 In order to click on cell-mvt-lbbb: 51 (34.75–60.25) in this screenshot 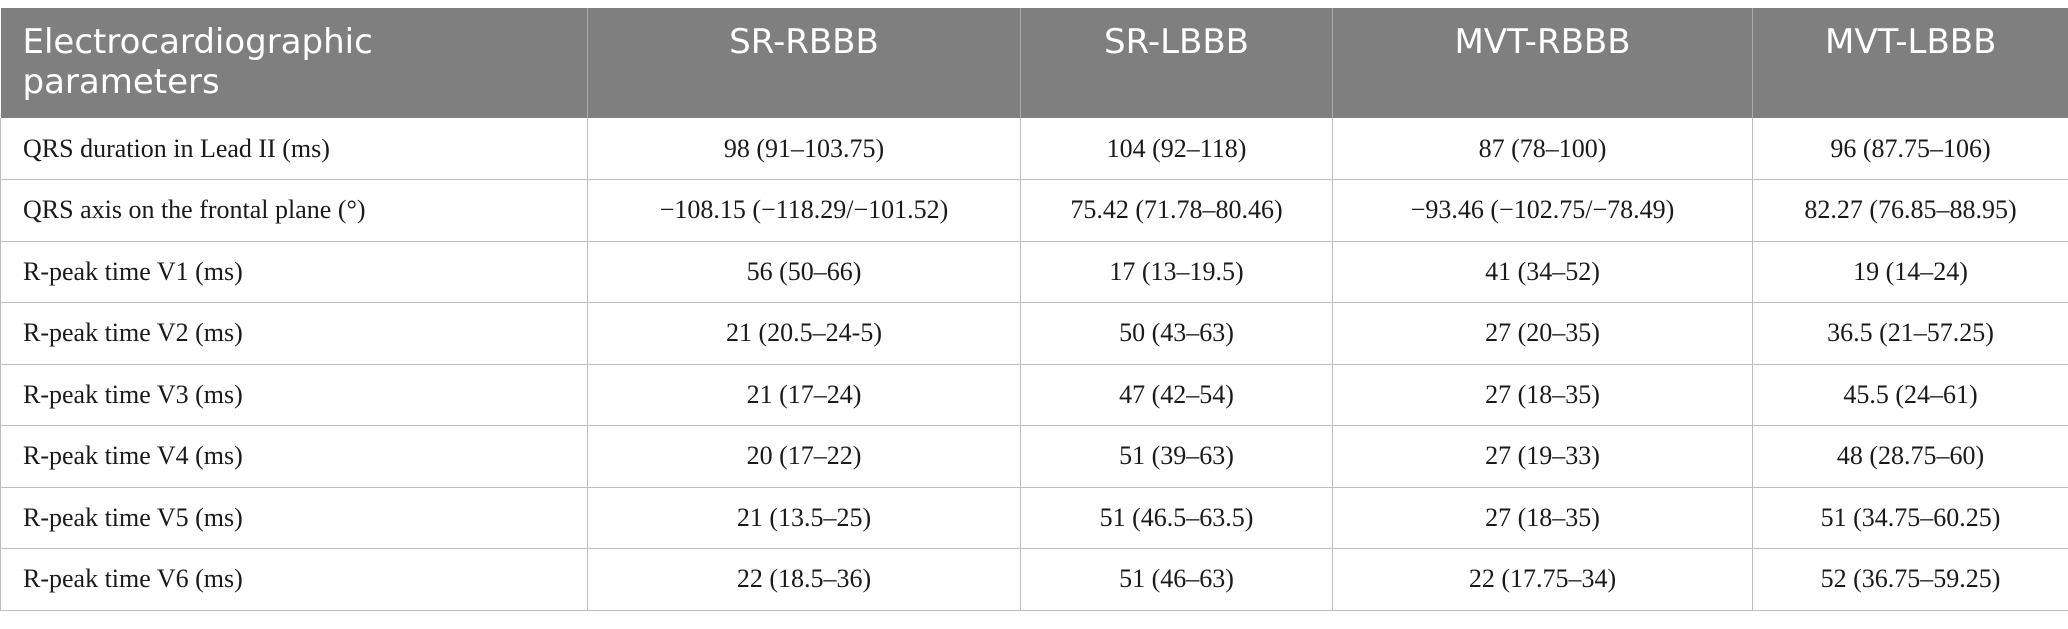, I will do `click(1910, 518)`.